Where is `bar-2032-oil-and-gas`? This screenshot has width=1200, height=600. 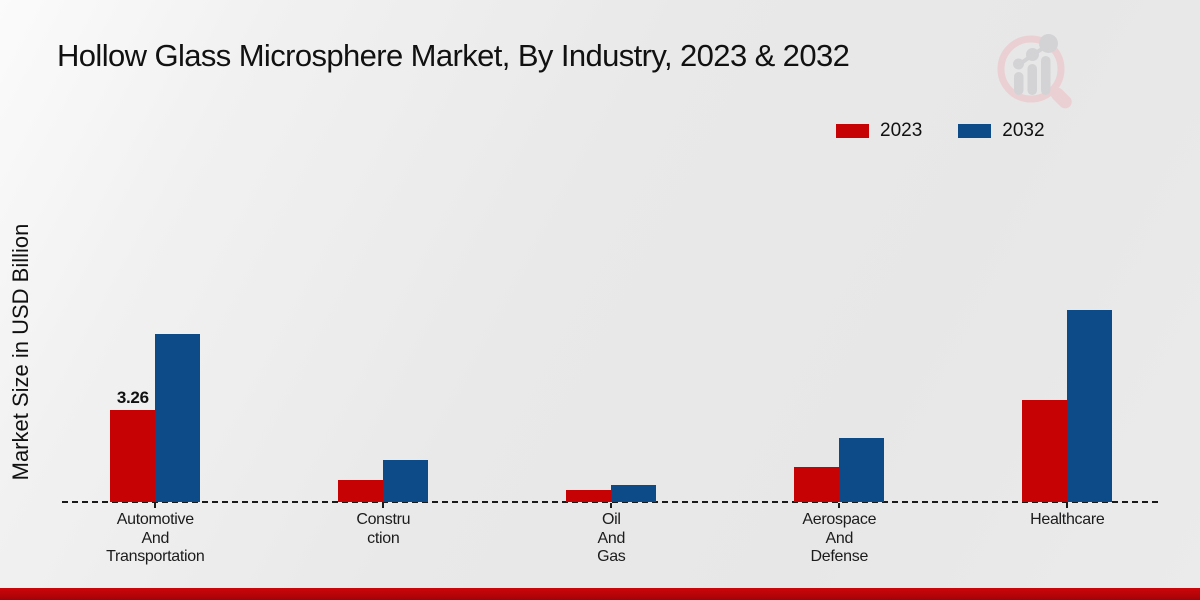
bar-2032-oil-and-gas is located at coordinates (634, 493).